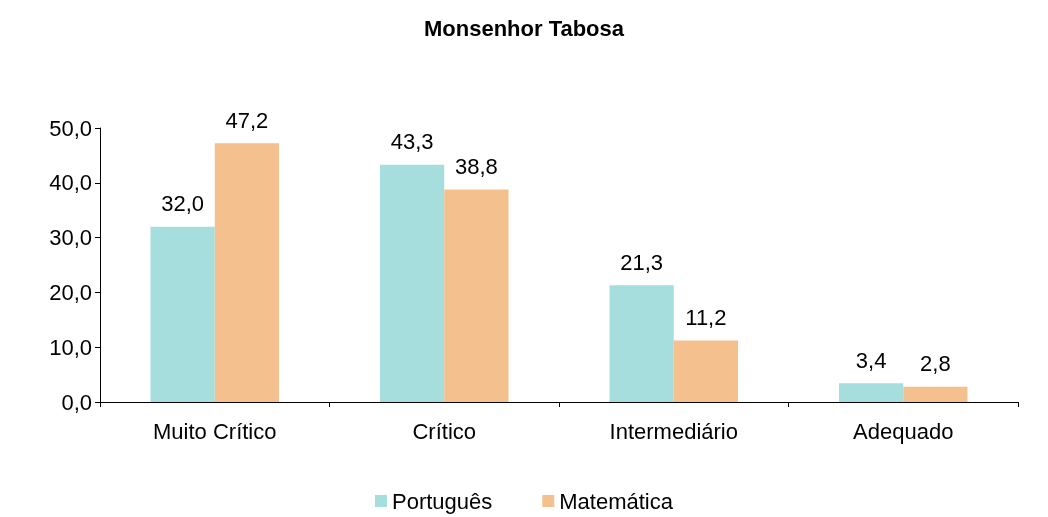 This screenshot has width=1048, height=517. Describe the element at coordinates (673, 431) in the screenshot. I see `x-tick-label: Intermediário` at that location.